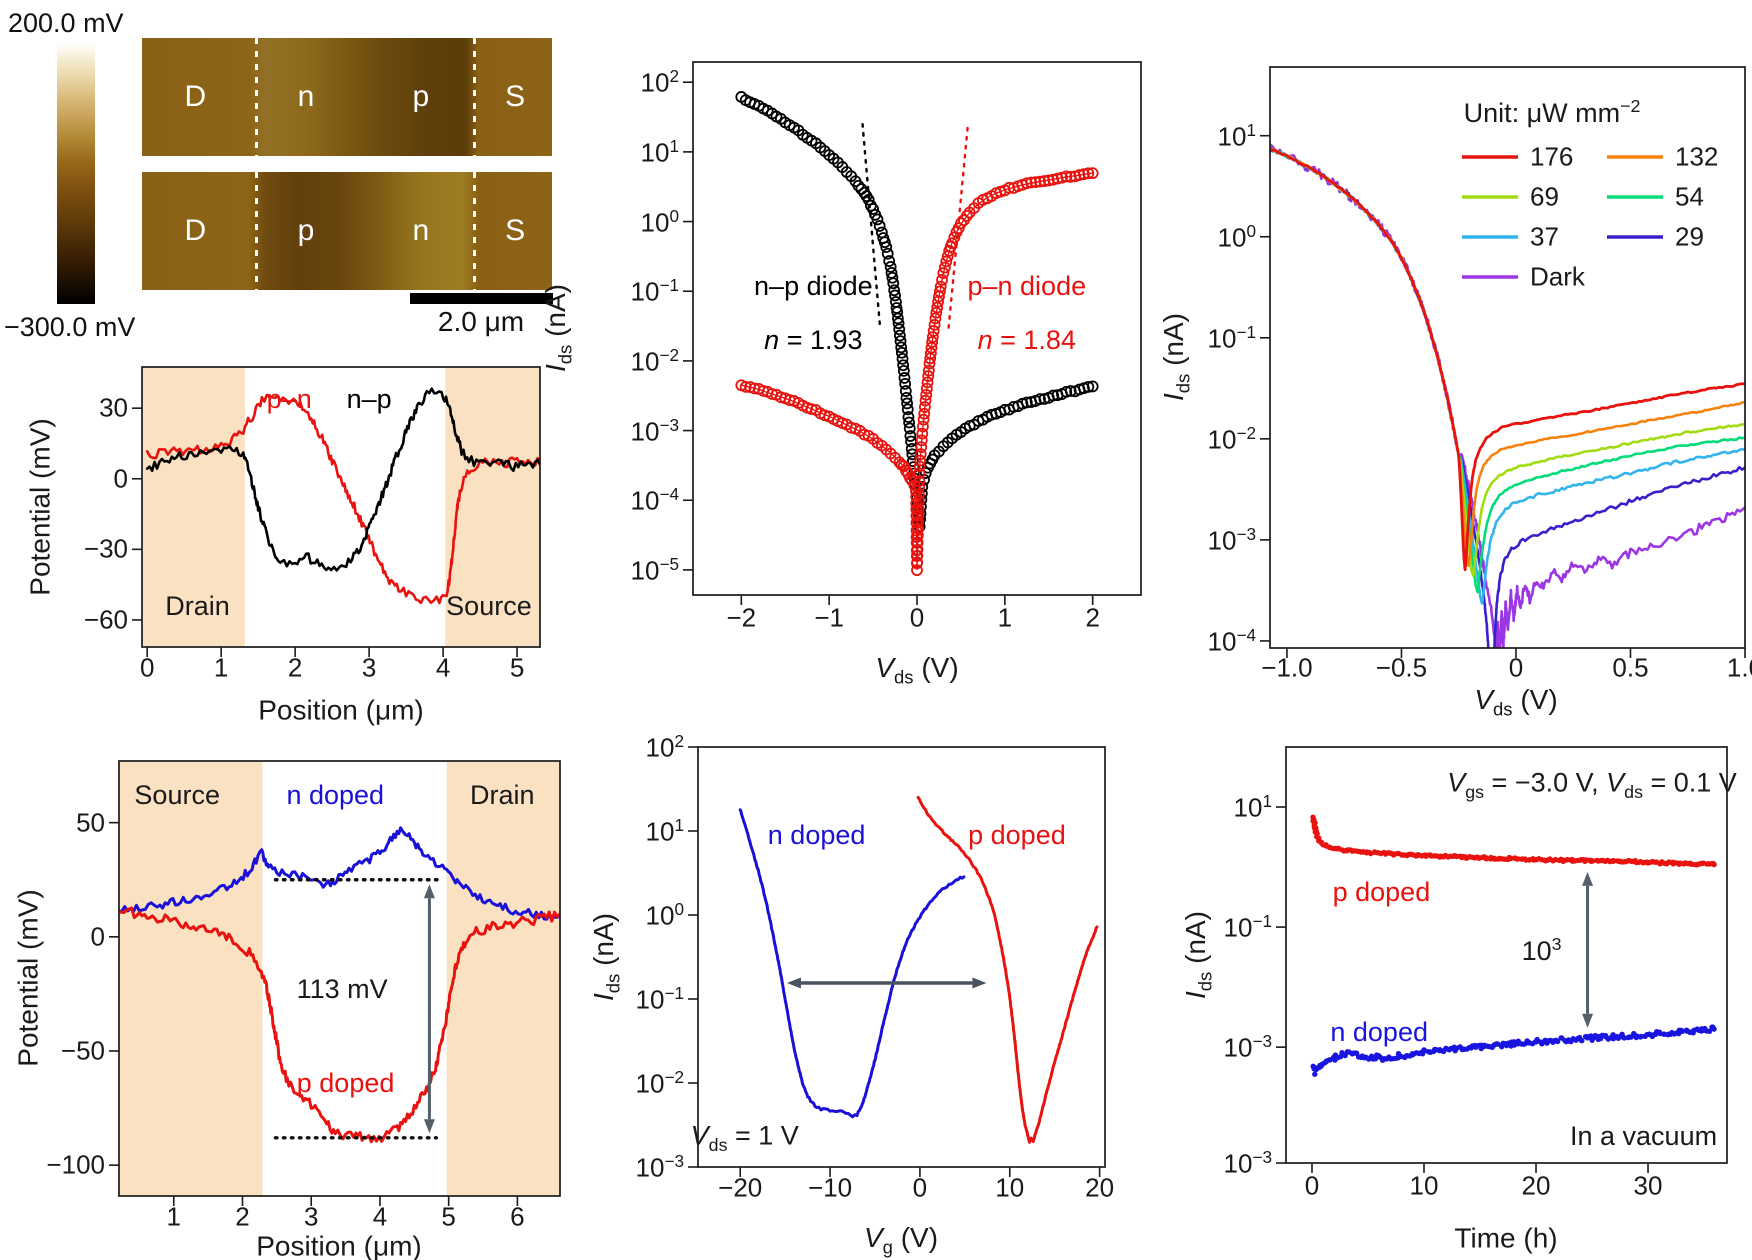  What do you see at coordinates (1027, 285) in the screenshot?
I see `annotation: p–n diode` at bounding box center [1027, 285].